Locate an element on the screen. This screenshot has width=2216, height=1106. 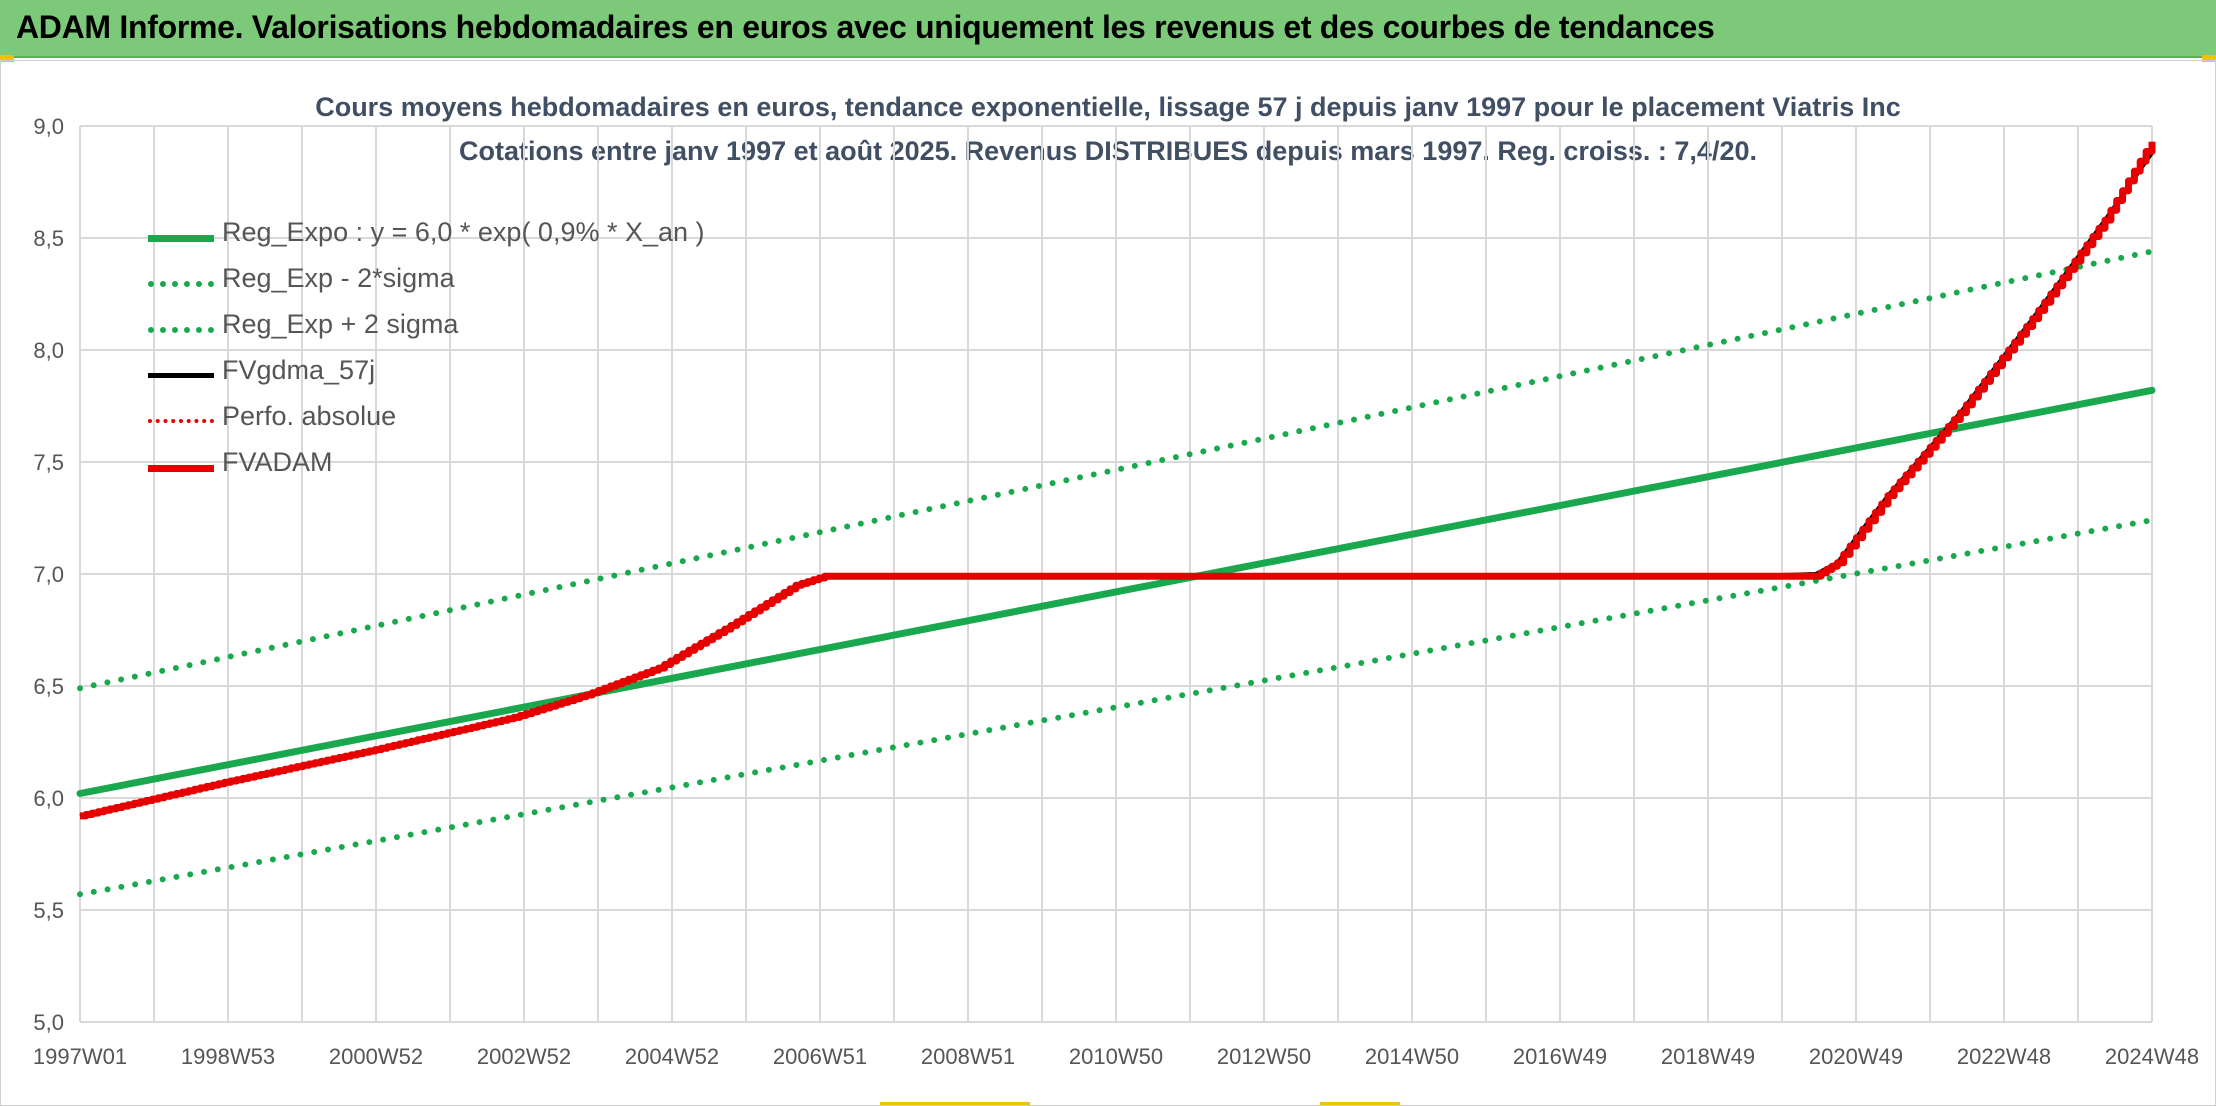
y-tick-label: 9,0 is located at coordinates (48, 126).